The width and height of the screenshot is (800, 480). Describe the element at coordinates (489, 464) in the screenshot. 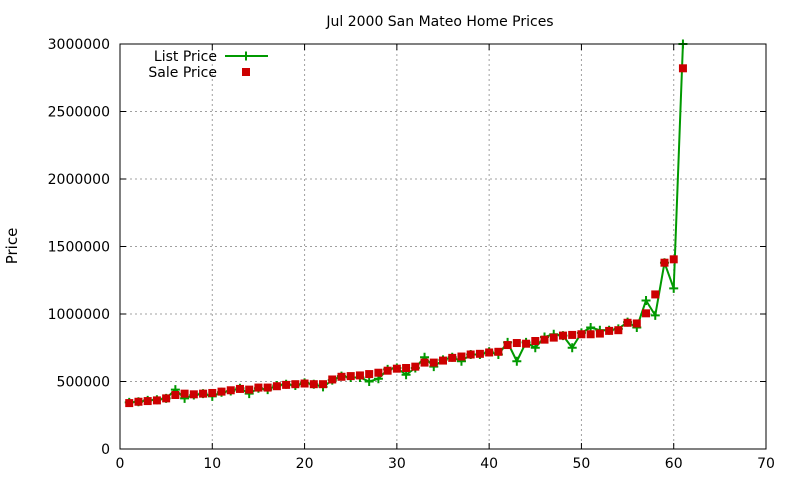

I see `x-tick-label: 40` at that location.